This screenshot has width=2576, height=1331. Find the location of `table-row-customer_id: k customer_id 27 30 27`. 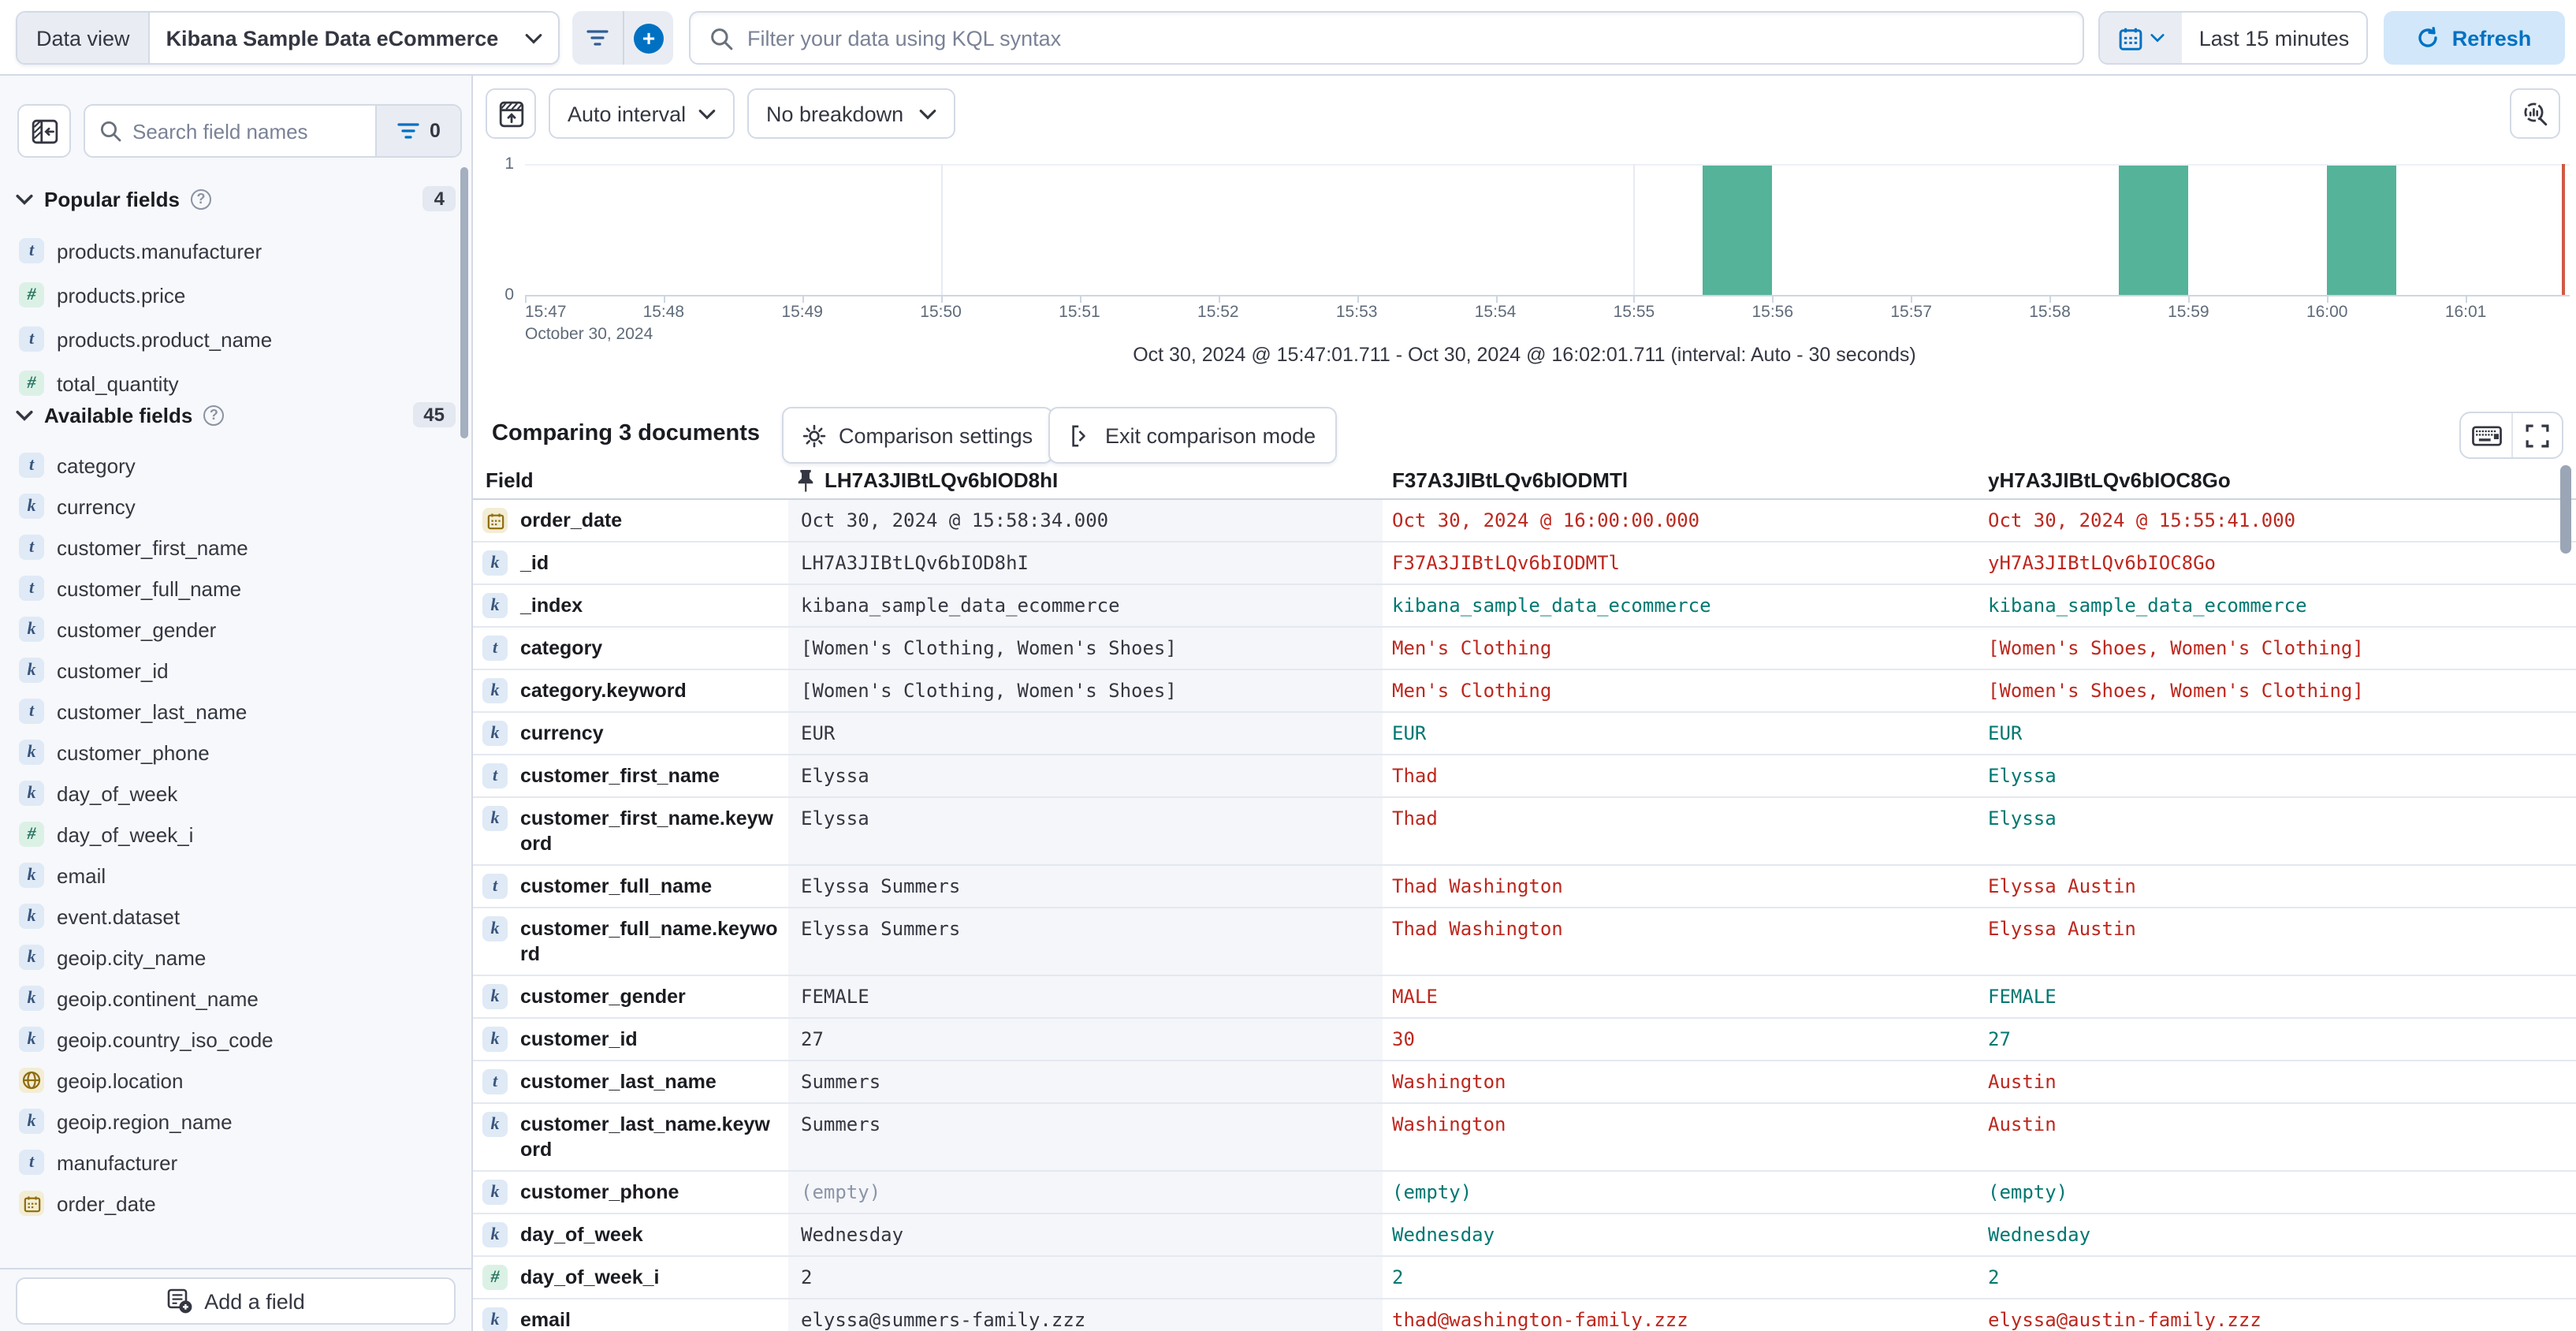

table-row-customer_id: k customer_id 27 30 27 is located at coordinates (1524, 1040).